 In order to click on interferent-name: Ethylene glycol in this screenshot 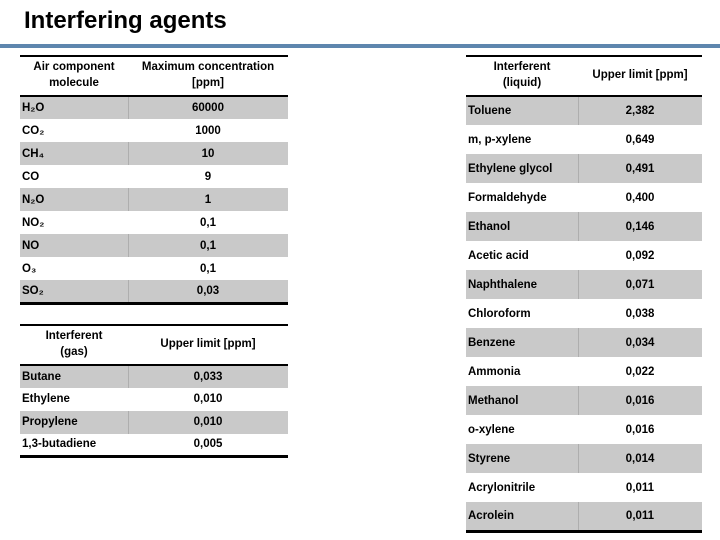, I will do `click(510, 168)`.